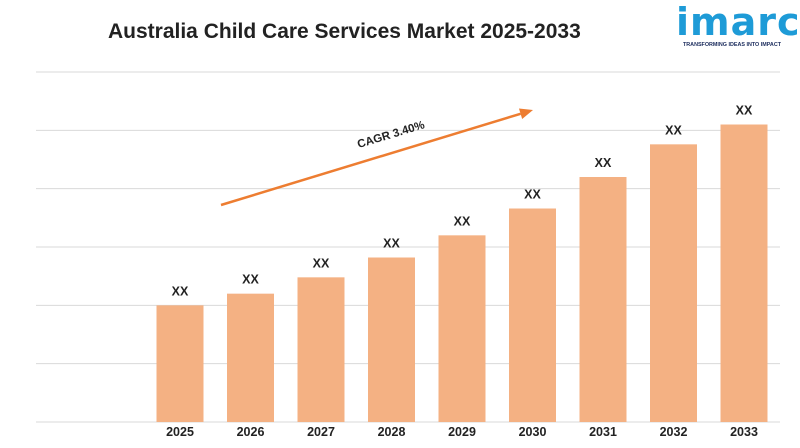 The height and width of the screenshot is (448, 800). Describe the element at coordinates (744, 111) in the screenshot. I see `data-label-2033: XX` at that location.